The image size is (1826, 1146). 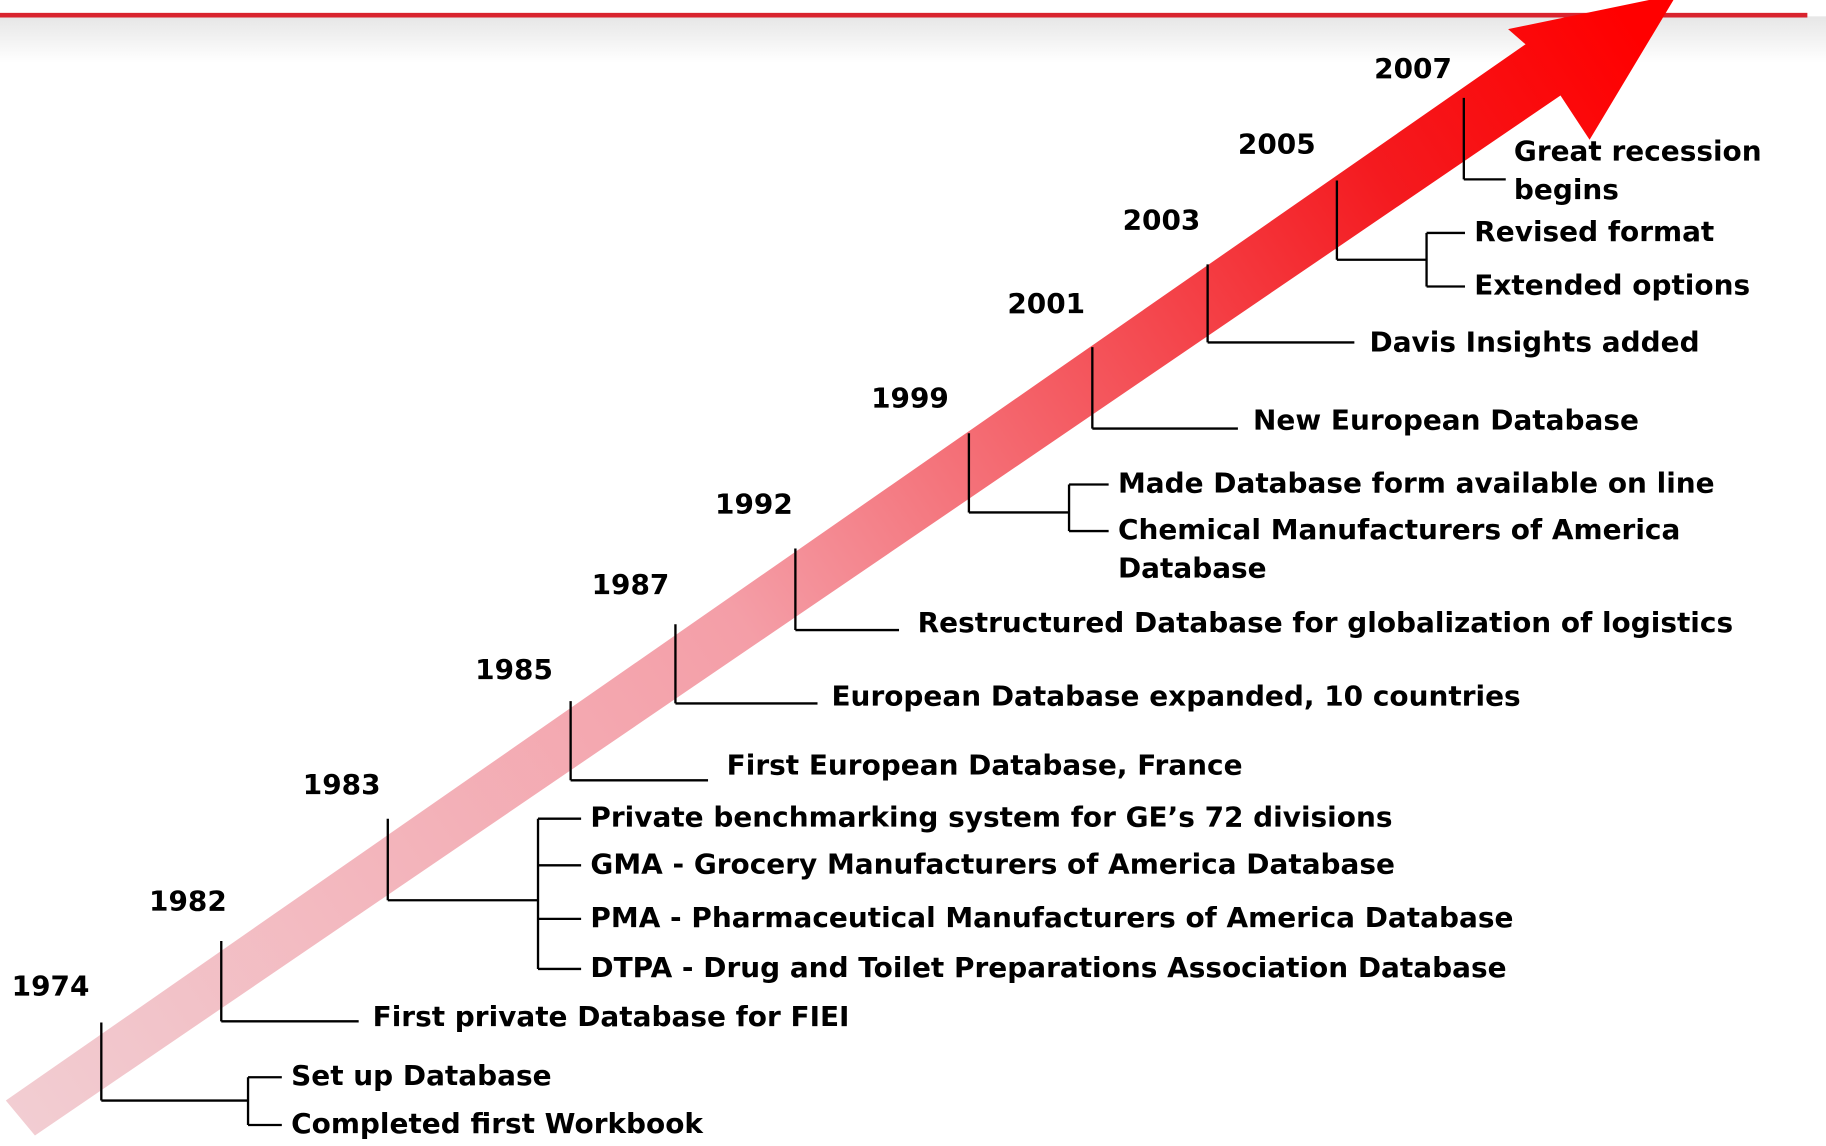 I want to click on year-label: 1999, so click(x=910, y=397).